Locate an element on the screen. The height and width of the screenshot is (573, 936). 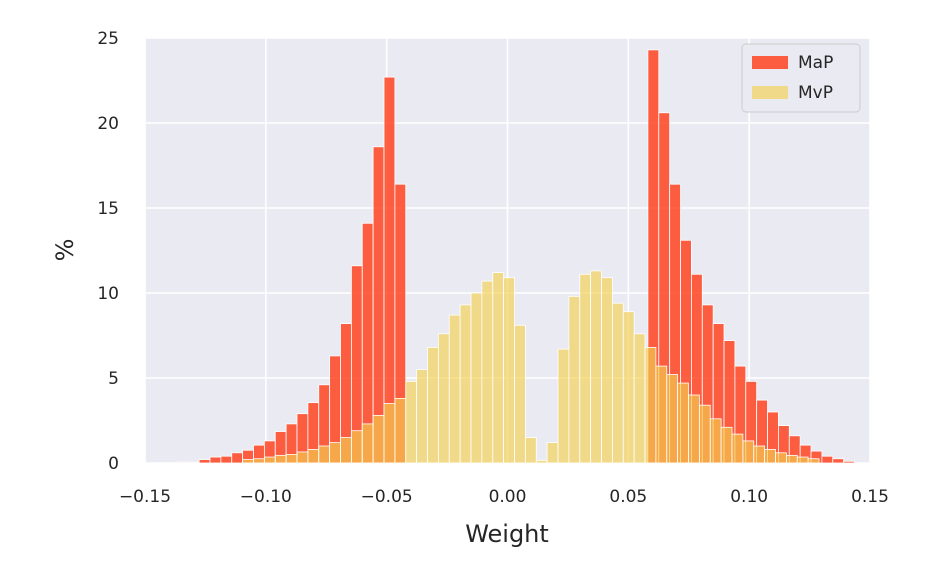
x-tick-labels: −0.15 −0.10 −0.05 0.00 0.05 0.10 0.15 is located at coordinates (504, 497).